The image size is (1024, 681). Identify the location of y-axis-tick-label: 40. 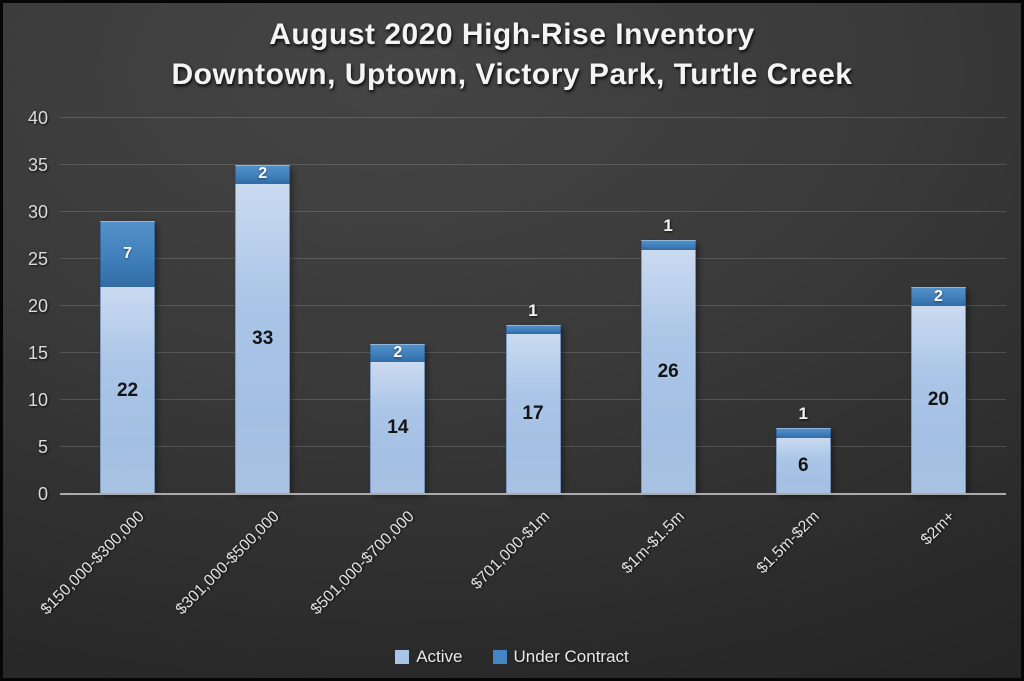
(37, 118).